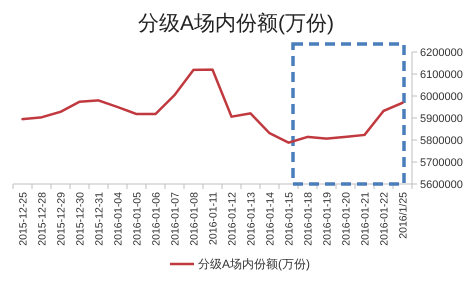 This screenshot has height=282, width=472. What do you see at coordinates (24, 219) in the screenshot?
I see `x-tick-label: 2015-12-25` at bounding box center [24, 219].